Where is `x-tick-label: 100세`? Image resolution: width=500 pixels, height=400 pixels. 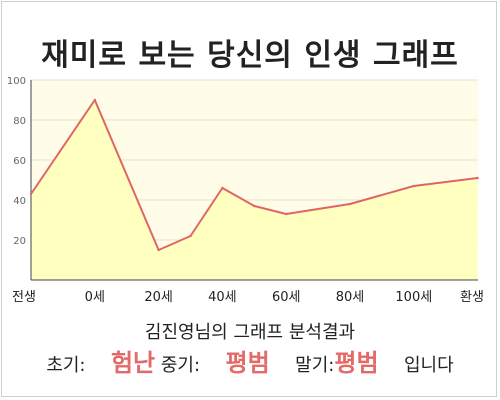 x-tick-label: 100세 is located at coordinates (413, 297).